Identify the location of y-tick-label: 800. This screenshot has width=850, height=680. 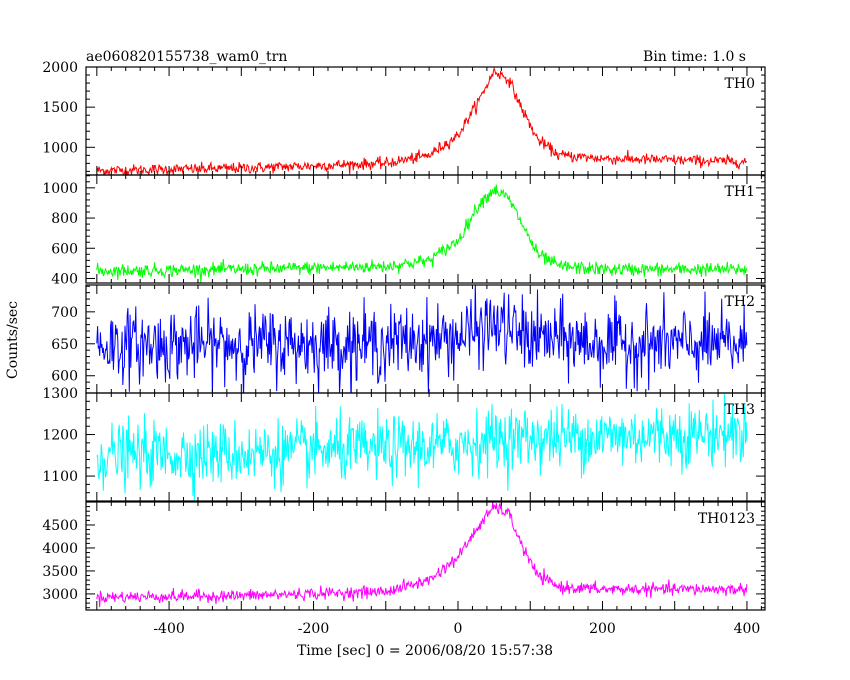
(64, 219).